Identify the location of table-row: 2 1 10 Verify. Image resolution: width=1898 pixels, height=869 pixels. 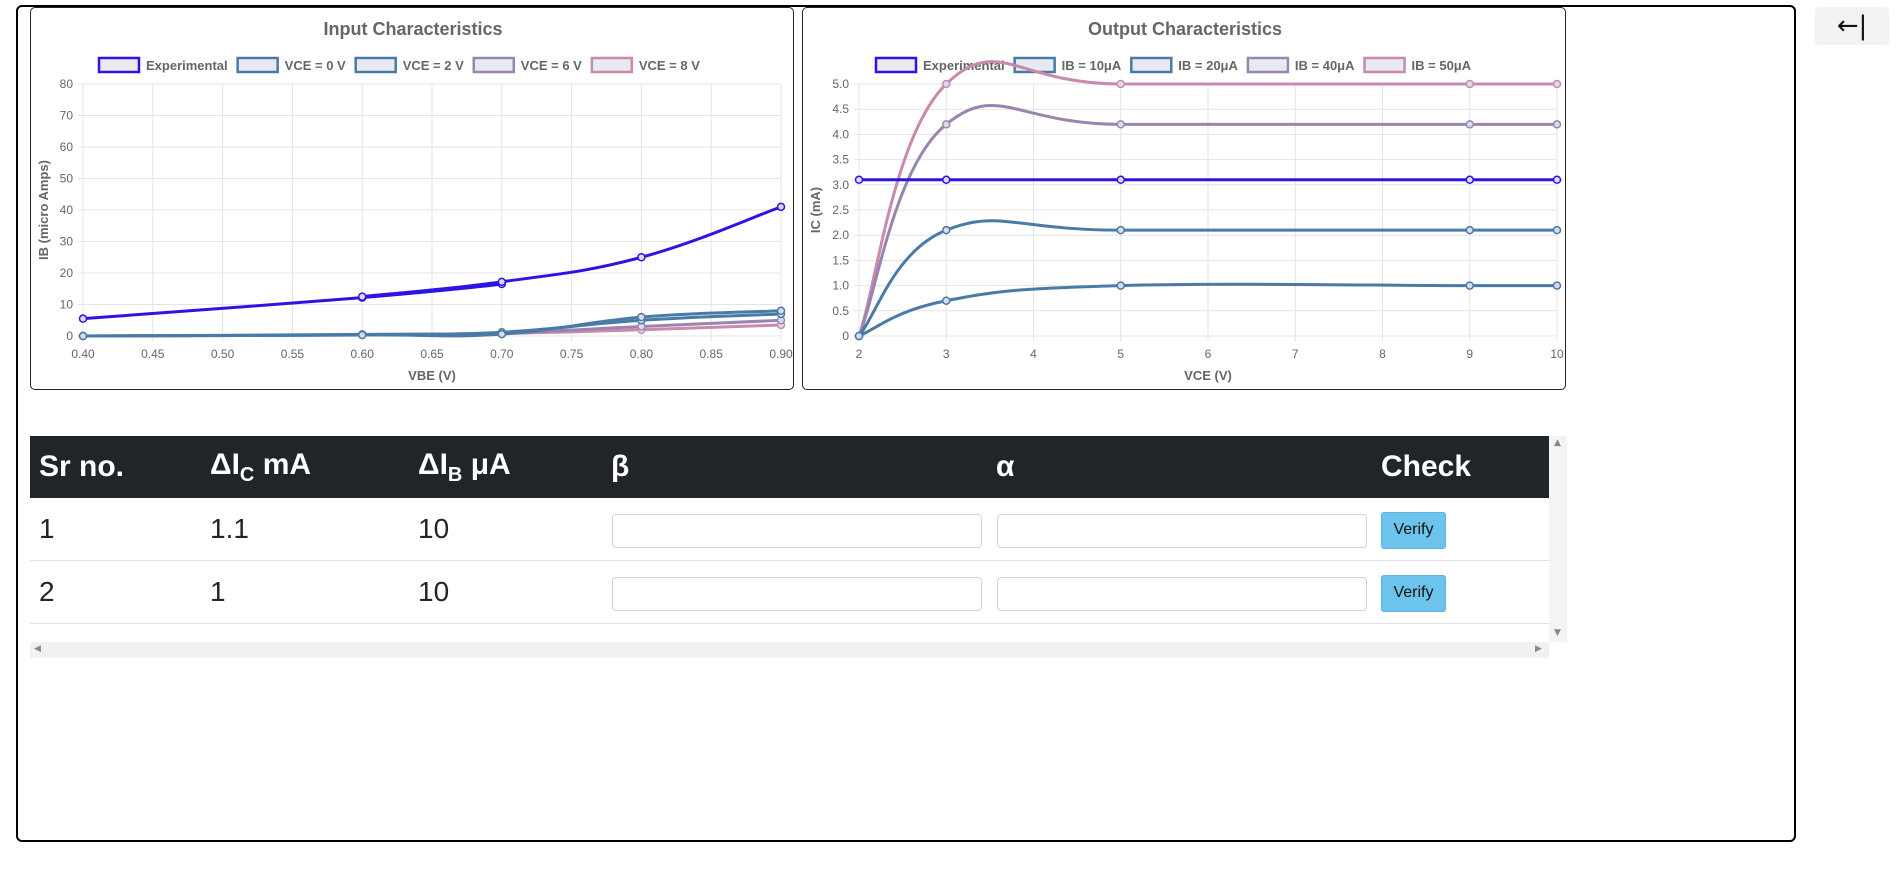
(789, 592).